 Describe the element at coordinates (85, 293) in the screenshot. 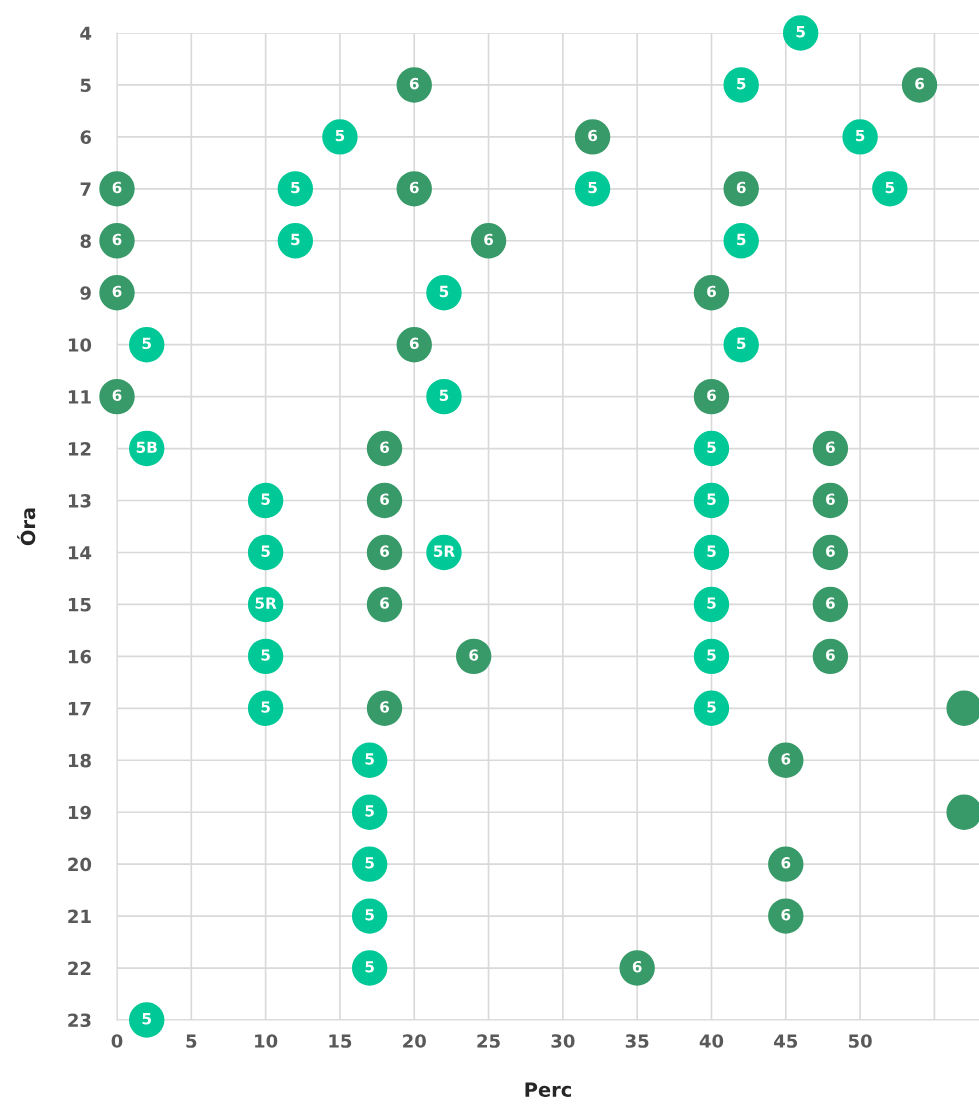

I see `y-tick-label: 9` at that location.